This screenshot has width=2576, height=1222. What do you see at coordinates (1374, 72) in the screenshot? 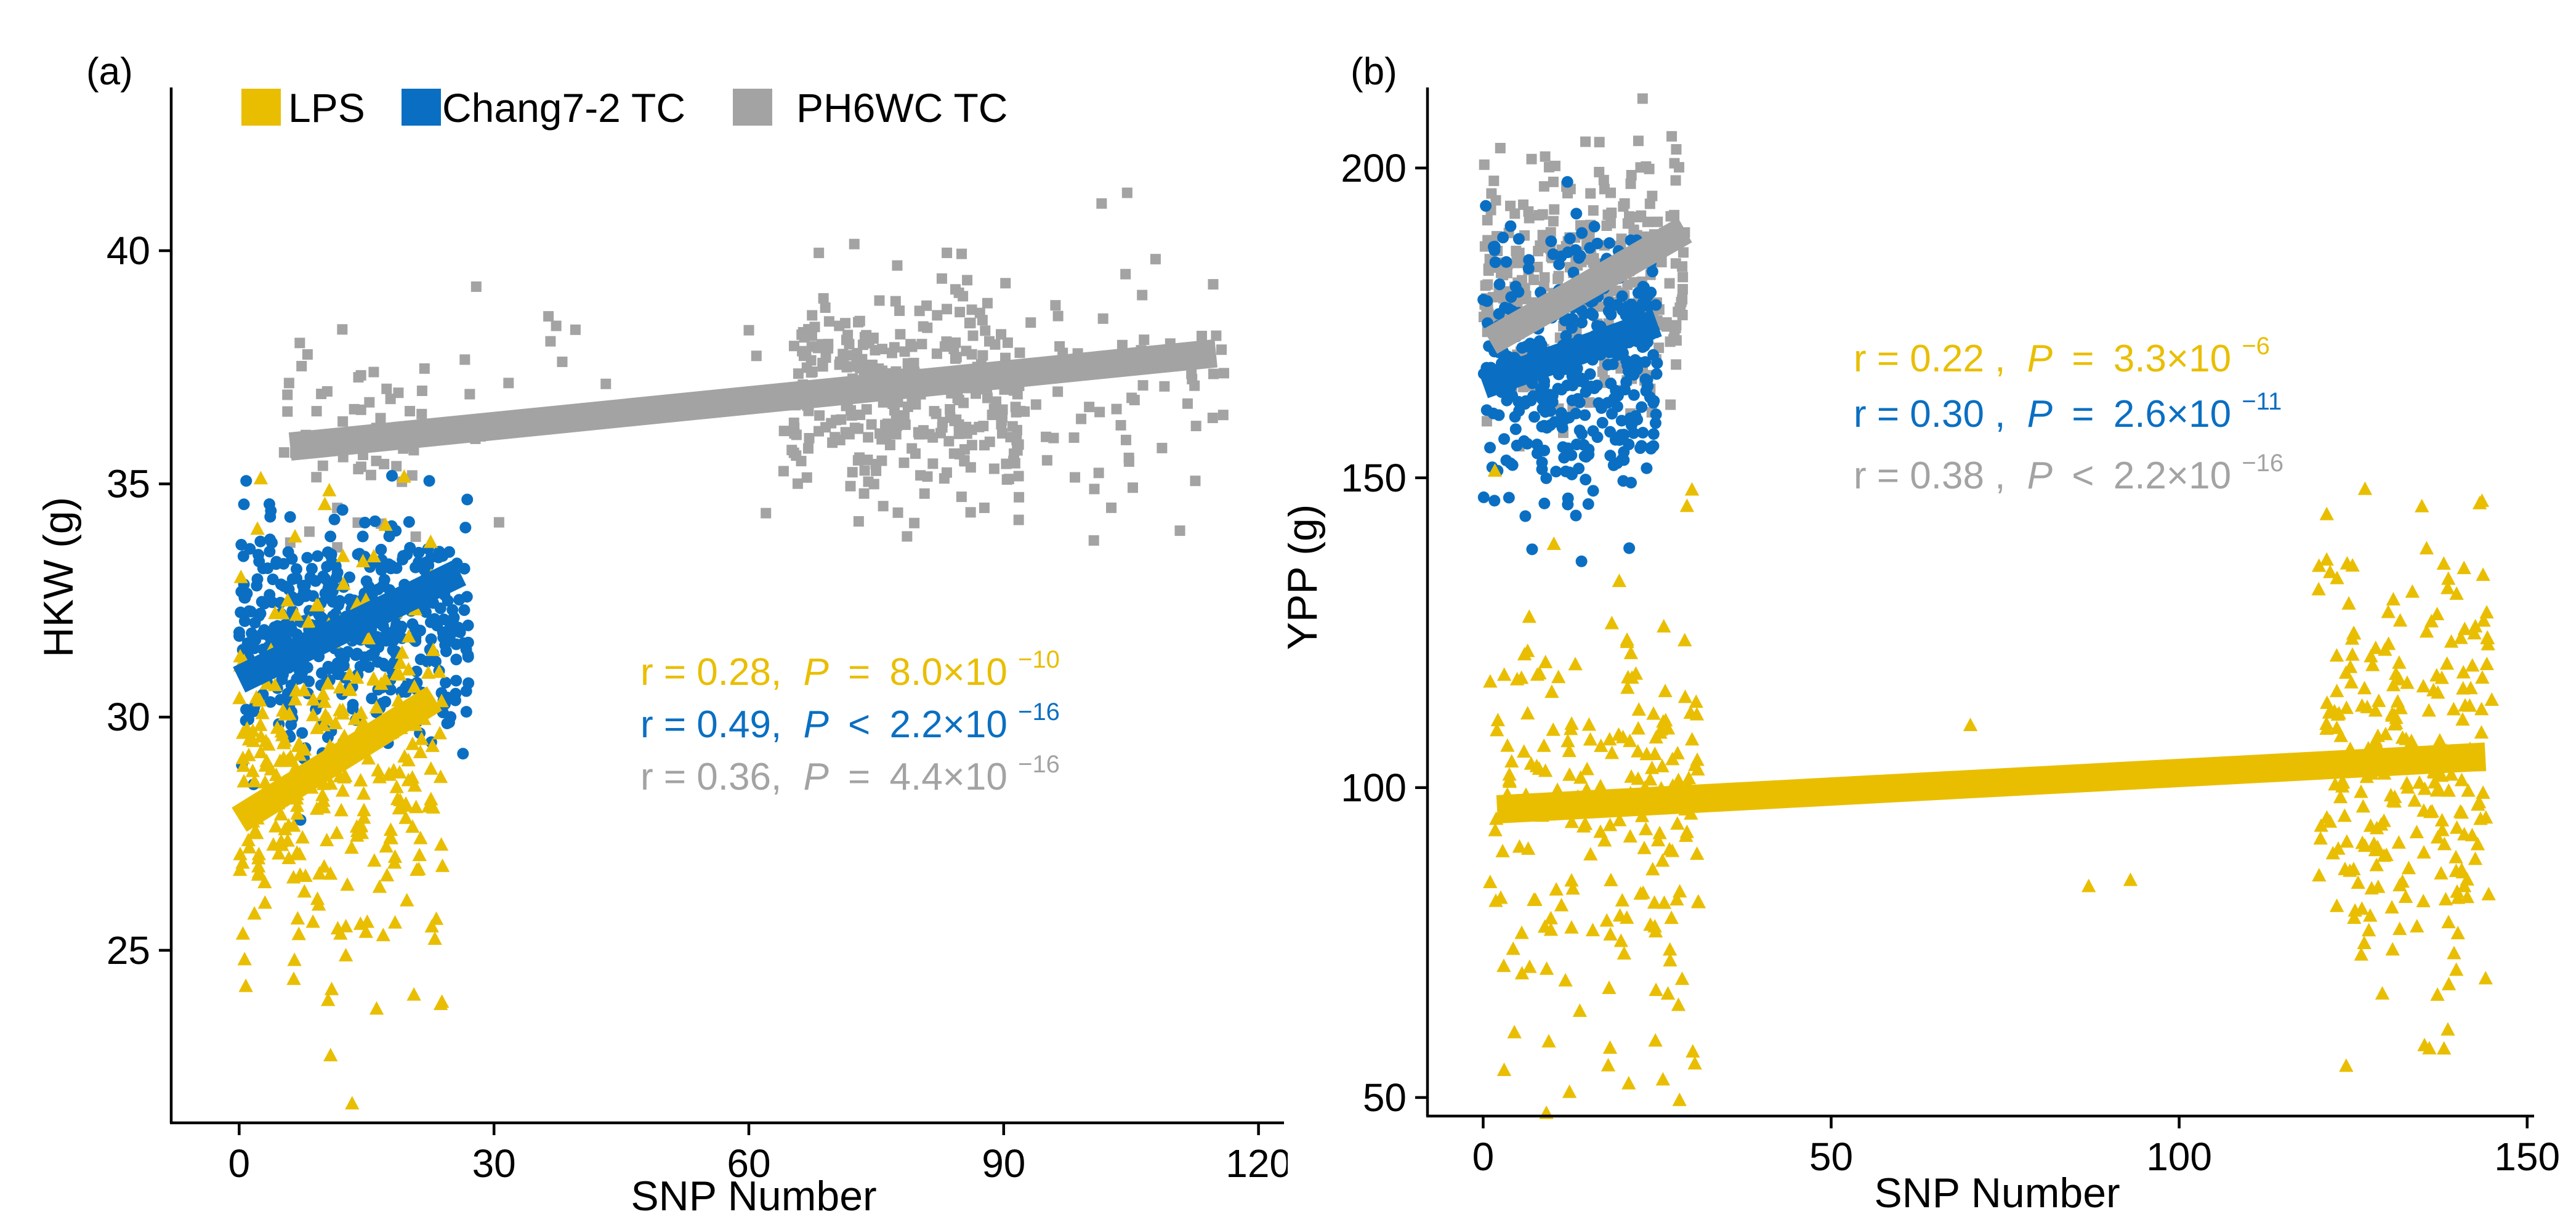
I see `panel-b-label: (b)` at bounding box center [1374, 72].